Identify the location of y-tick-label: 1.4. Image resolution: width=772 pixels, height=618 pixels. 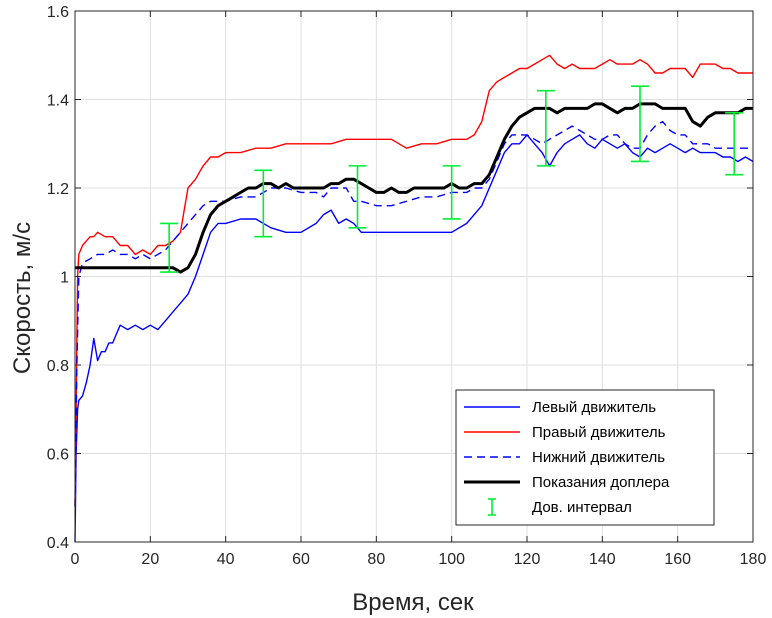
(58, 101).